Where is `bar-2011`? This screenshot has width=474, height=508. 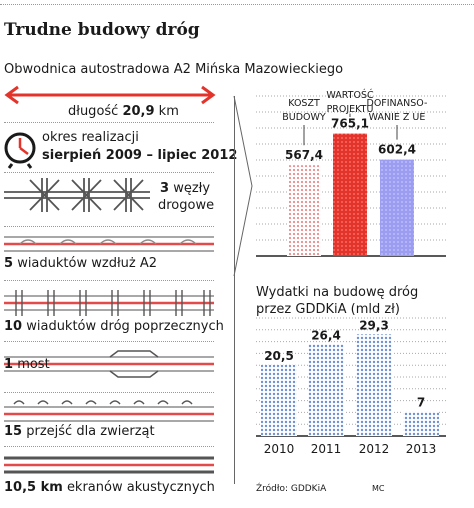
bar-2011 is located at coordinates (326, 390).